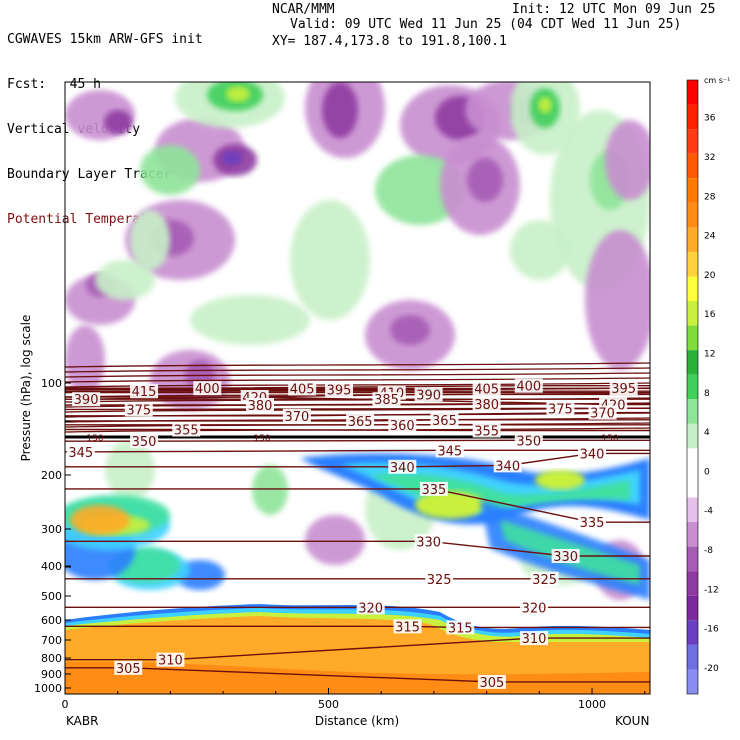 This screenshot has height=740, width=740. What do you see at coordinates (710, 315) in the screenshot?
I see `colorbar-label: 16` at bounding box center [710, 315].